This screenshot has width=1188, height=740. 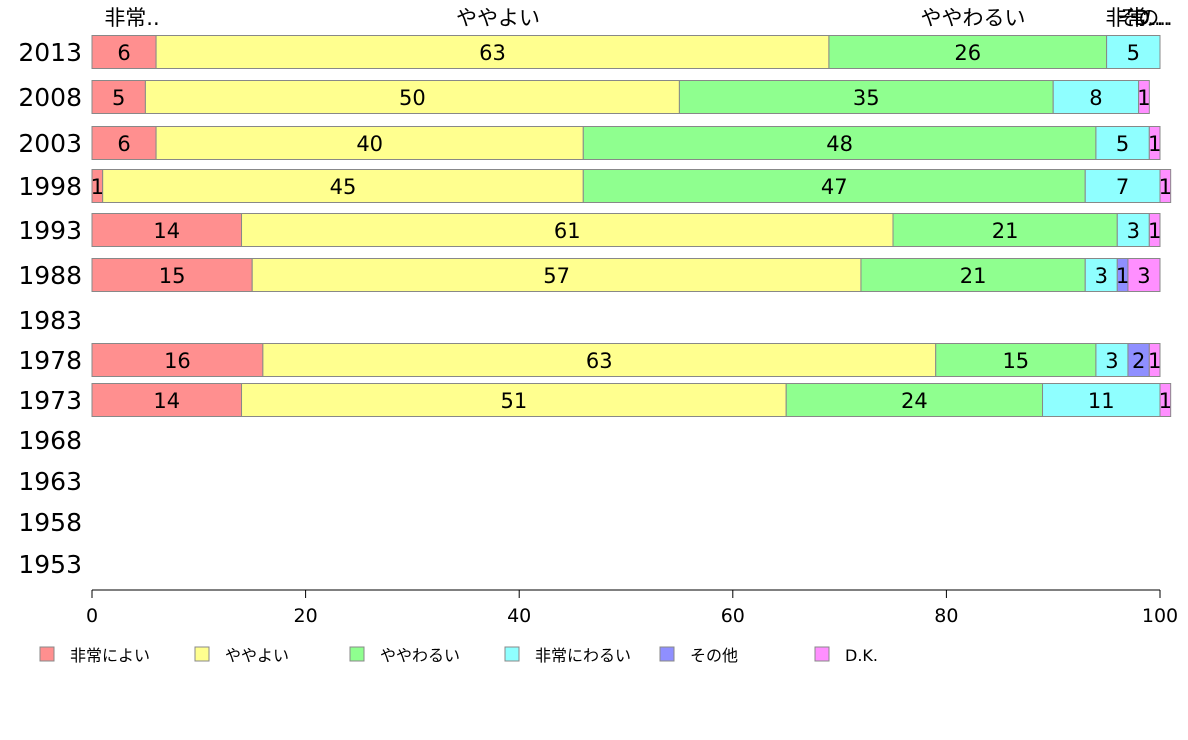 I want to click on bar-row-1988: 15 57 21 3 1 3, so click(x=626, y=275).